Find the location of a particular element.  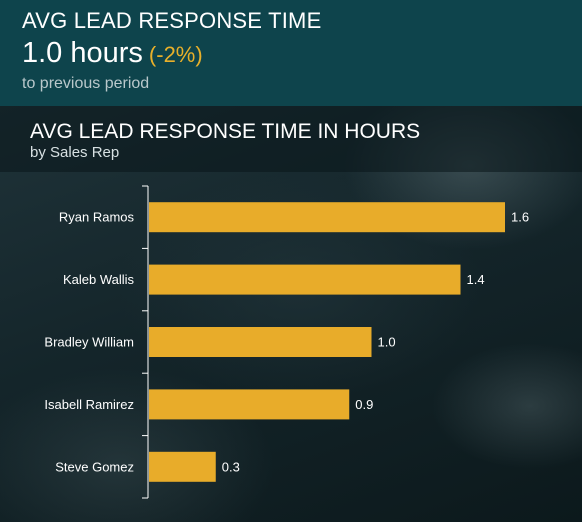

category-label: Steve Gomez is located at coordinates (94, 466).